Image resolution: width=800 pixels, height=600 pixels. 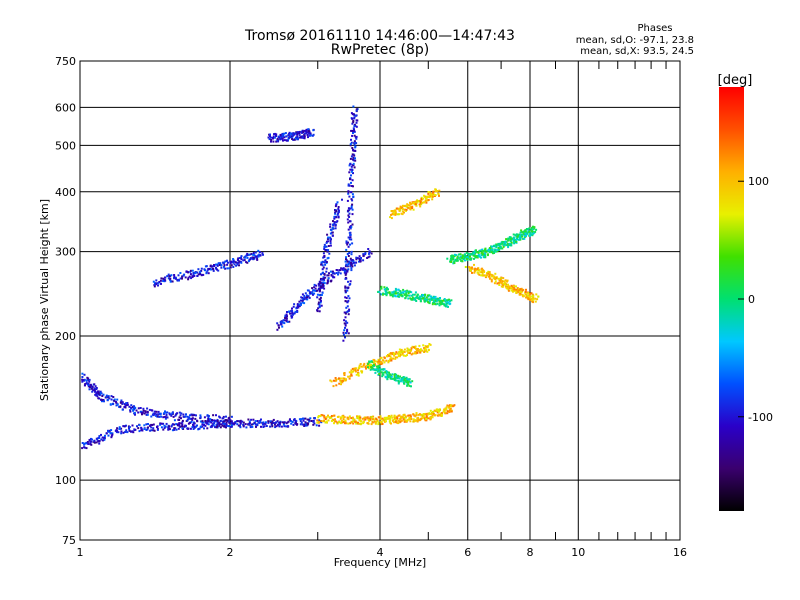 What do you see at coordinates (637, 51) in the screenshot?
I see `phases-x-line: mean, sd,X: 93.5, 24.5` at bounding box center [637, 51].